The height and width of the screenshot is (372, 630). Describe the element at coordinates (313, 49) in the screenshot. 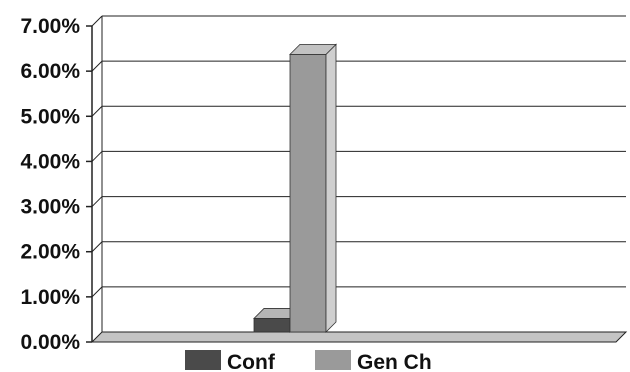

I see `bar-top-gen-ch` at that location.